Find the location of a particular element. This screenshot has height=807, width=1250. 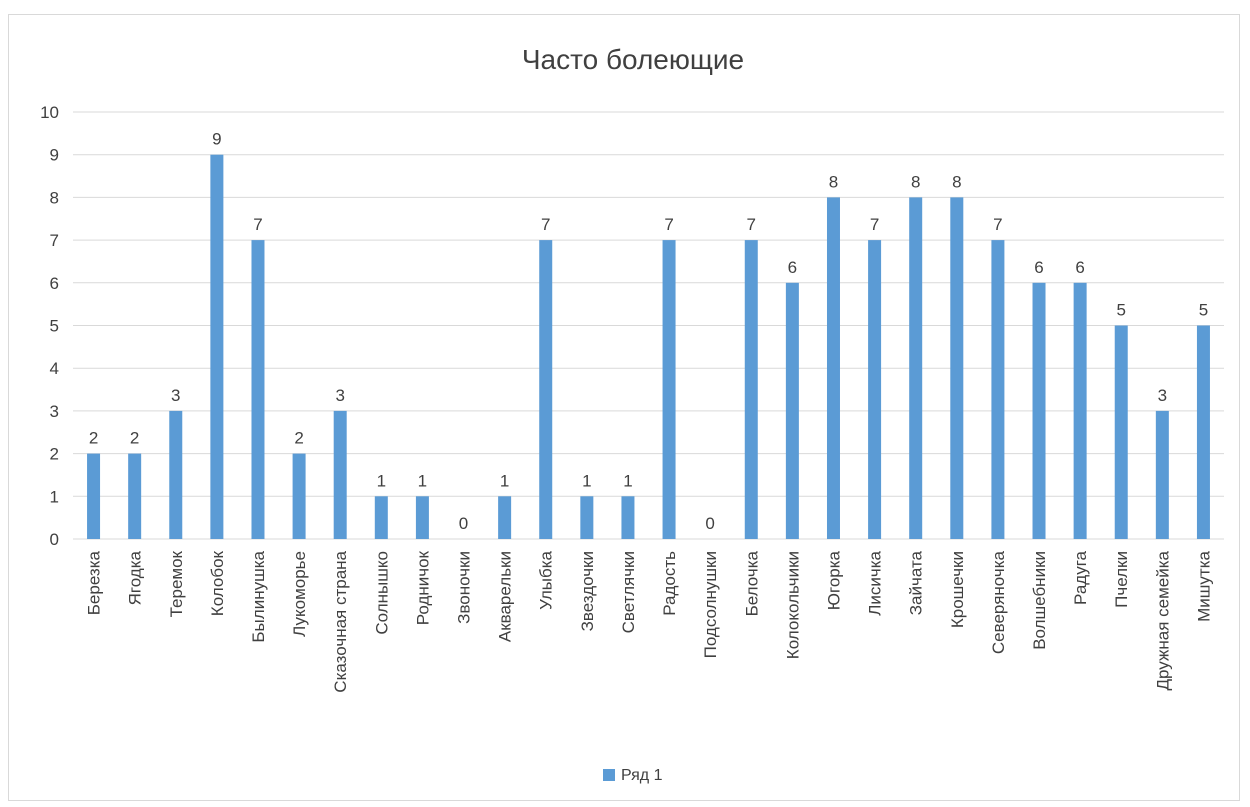

legend-swatch is located at coordinates (609, 775).